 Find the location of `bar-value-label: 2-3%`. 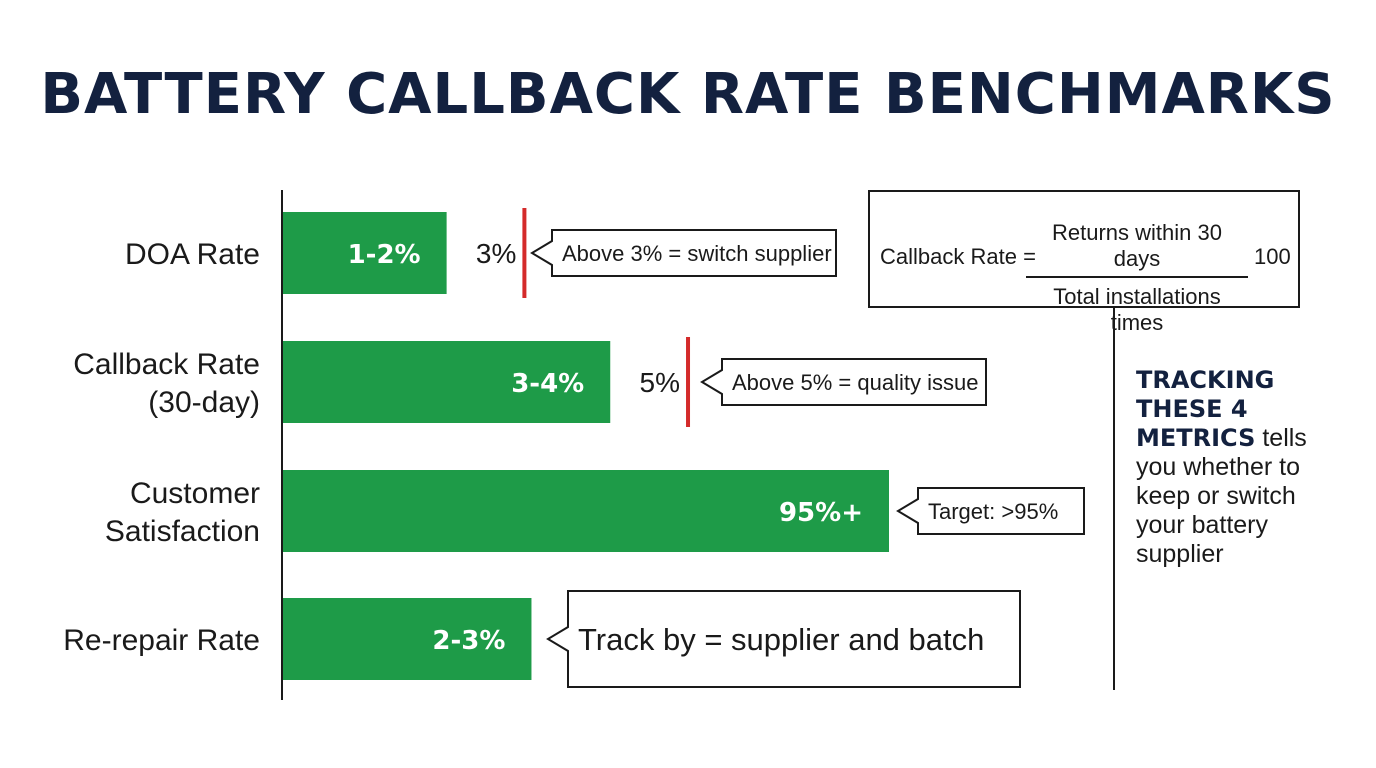

bar-value-label: 2-3% is located at coordinates (468, 641).